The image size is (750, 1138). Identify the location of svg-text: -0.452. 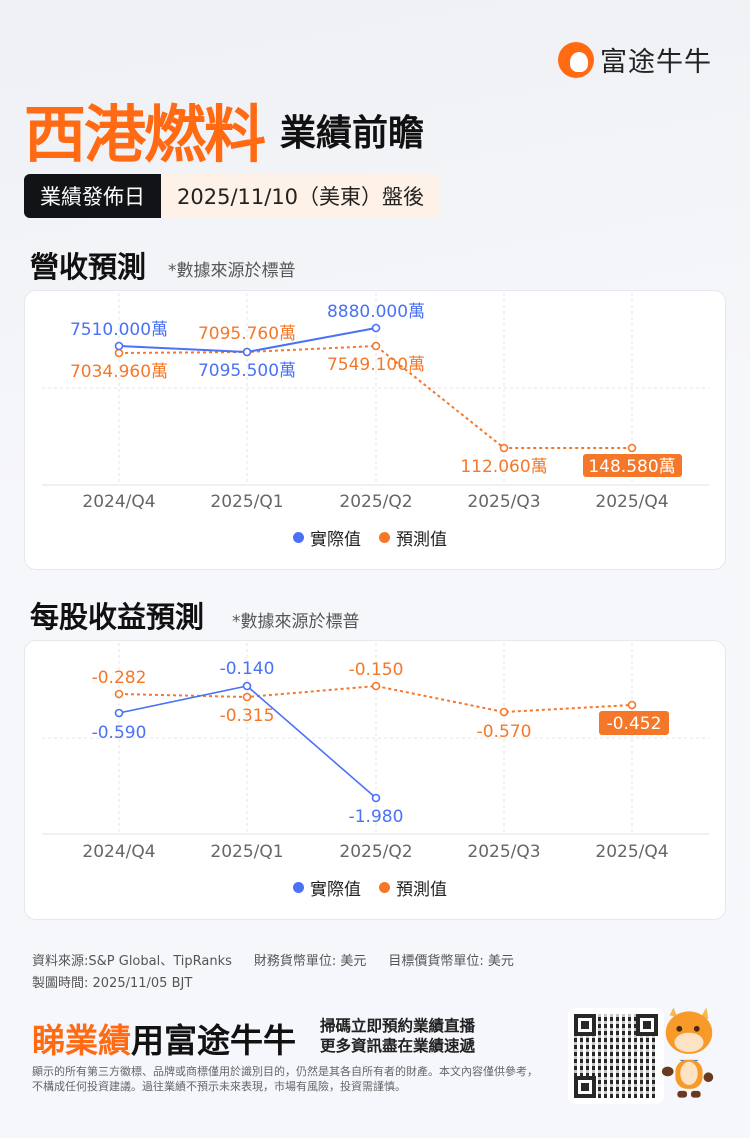
(634, 724).